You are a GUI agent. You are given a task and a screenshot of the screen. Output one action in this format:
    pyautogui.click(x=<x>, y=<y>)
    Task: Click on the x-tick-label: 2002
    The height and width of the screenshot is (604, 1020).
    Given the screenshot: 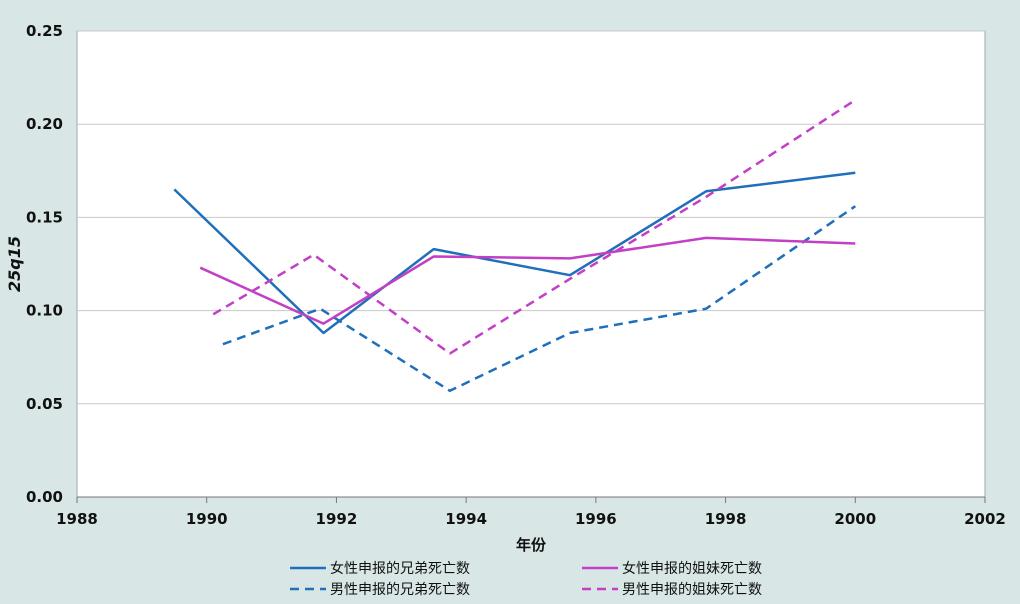 What is the action you would take?
    pyautogui.click(x=985, y=519)
    